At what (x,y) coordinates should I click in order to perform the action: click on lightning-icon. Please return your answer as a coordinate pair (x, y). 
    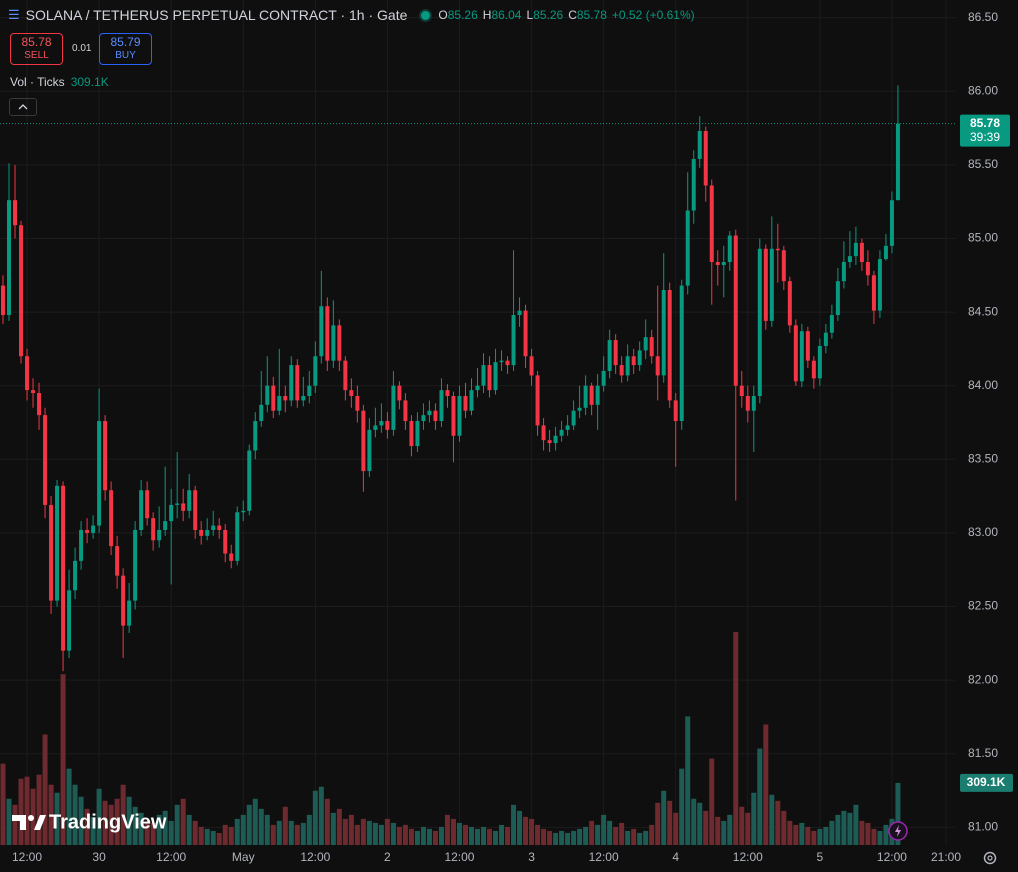
    Looking at the image, I should click on (898, 831).